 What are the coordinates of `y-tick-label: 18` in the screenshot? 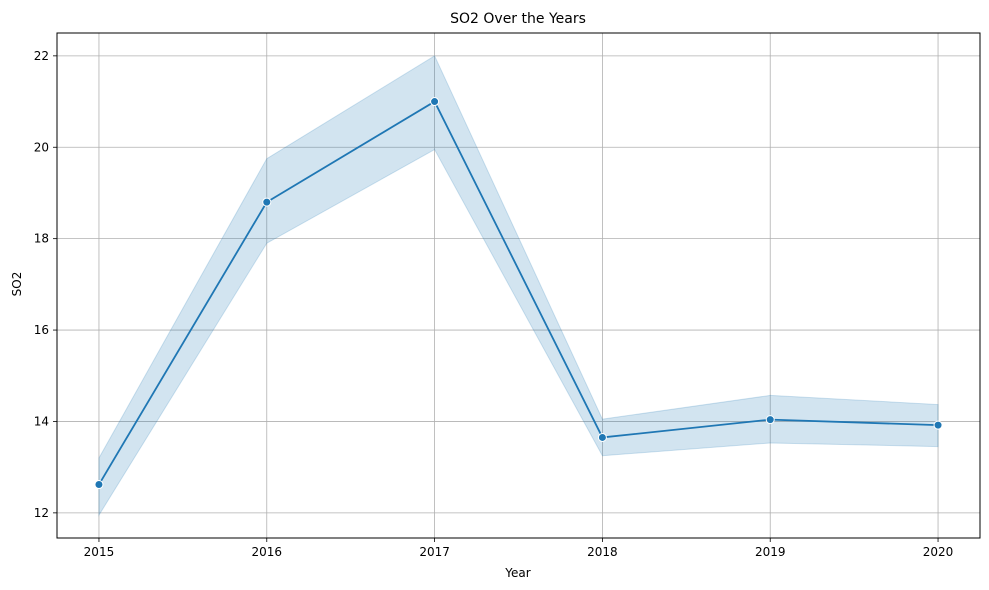 It's located at (41, 239).